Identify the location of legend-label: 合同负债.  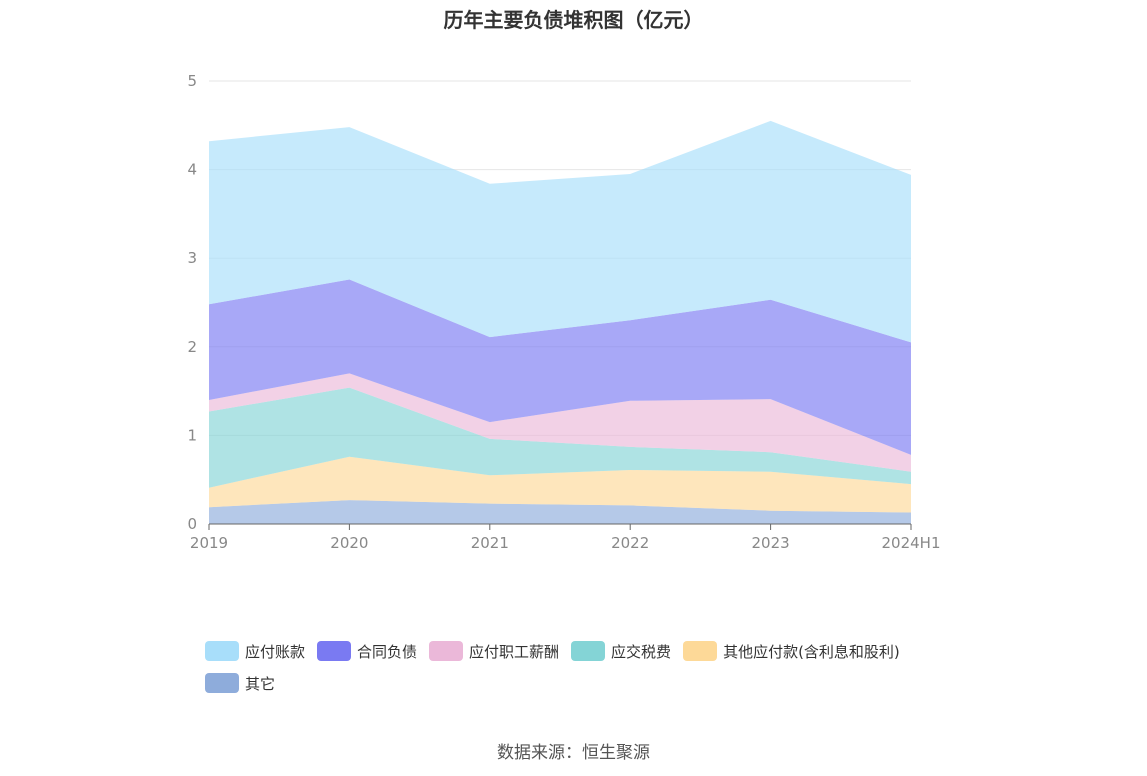
(387, 651).